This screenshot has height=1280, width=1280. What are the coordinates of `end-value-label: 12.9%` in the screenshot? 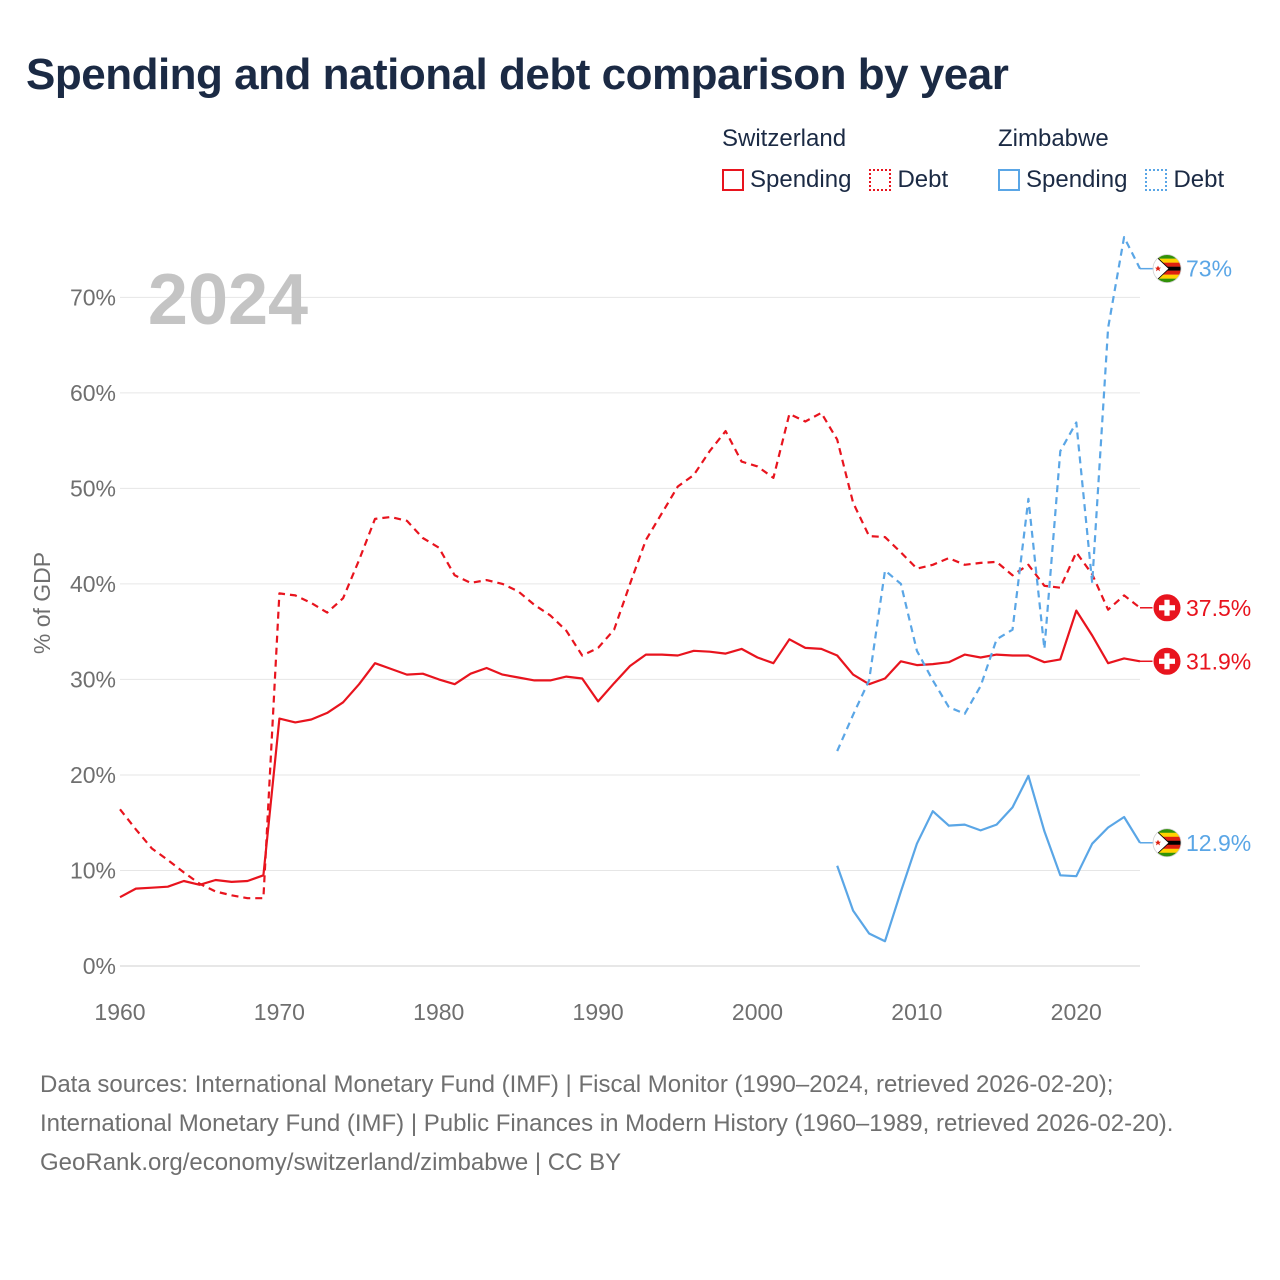 It's located at (1218, 843).